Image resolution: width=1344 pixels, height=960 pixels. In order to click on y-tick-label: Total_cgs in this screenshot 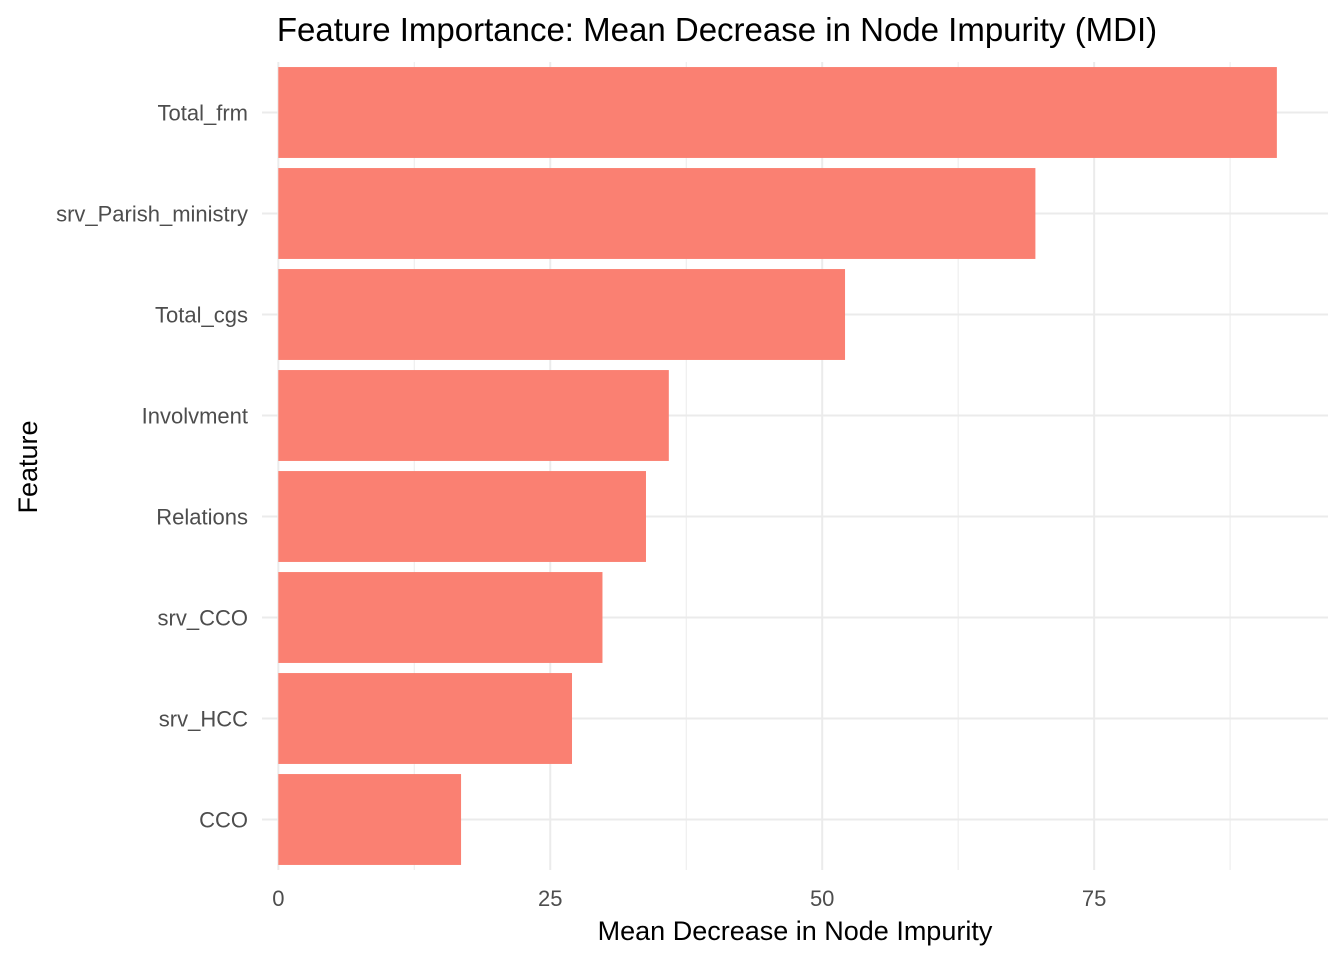, I will do `click(201, 315)`.